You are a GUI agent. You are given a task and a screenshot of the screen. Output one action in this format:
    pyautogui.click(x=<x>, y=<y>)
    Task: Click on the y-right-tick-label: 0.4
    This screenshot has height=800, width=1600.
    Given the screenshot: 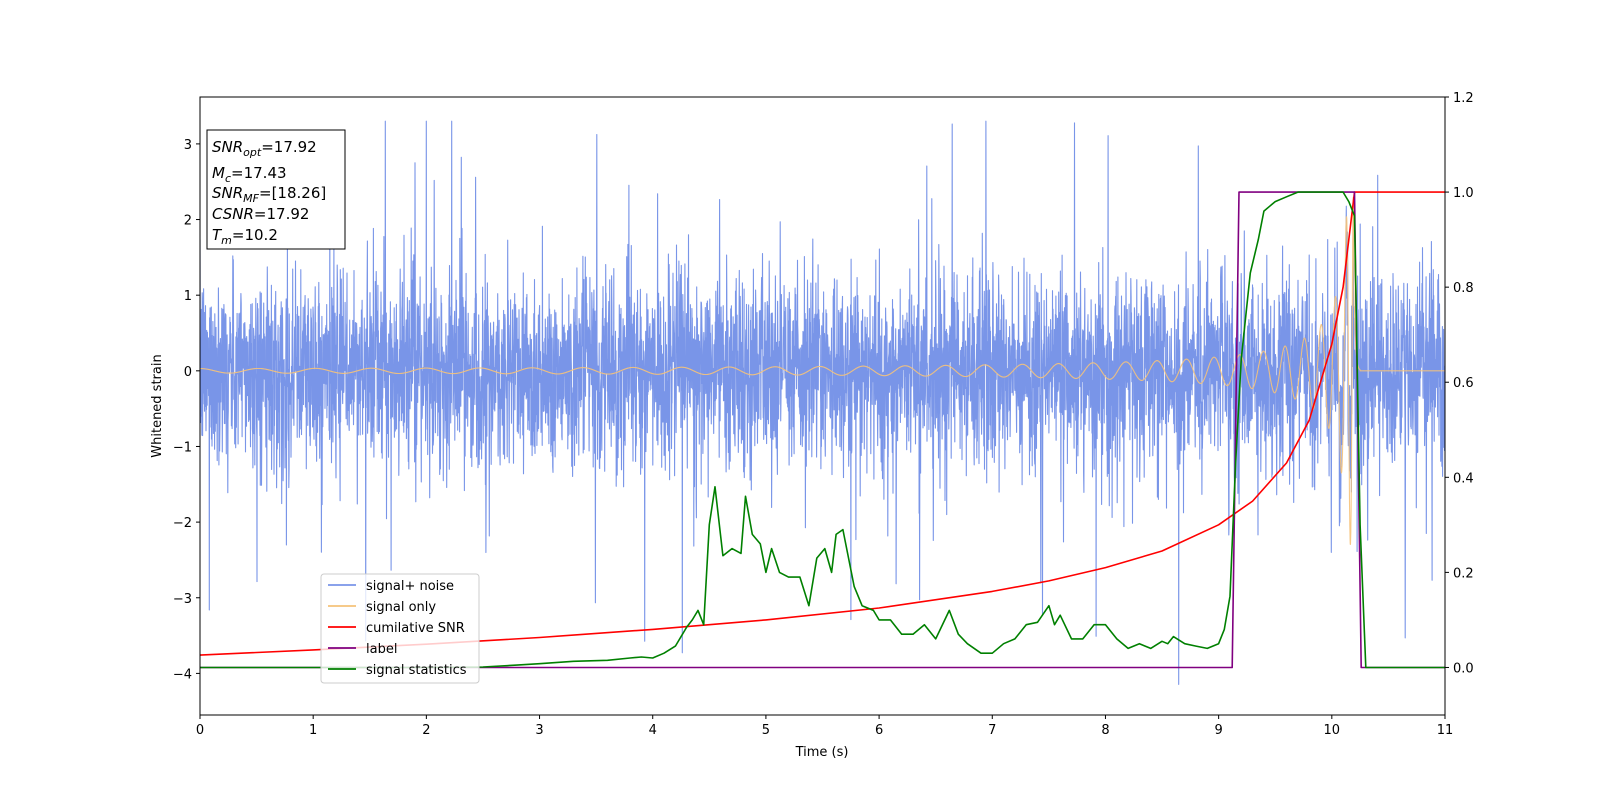 What is the action you would take?
    pyautogui.click(x=1463, y=478)
    